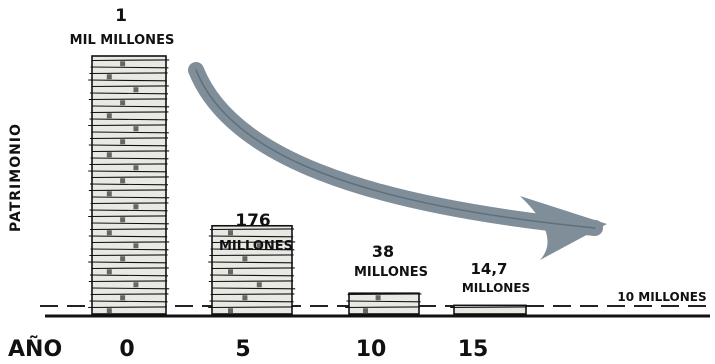 This screenshot has width=715, height=364. I want to click on x-axis-label: AÑO, so click(35, 349).